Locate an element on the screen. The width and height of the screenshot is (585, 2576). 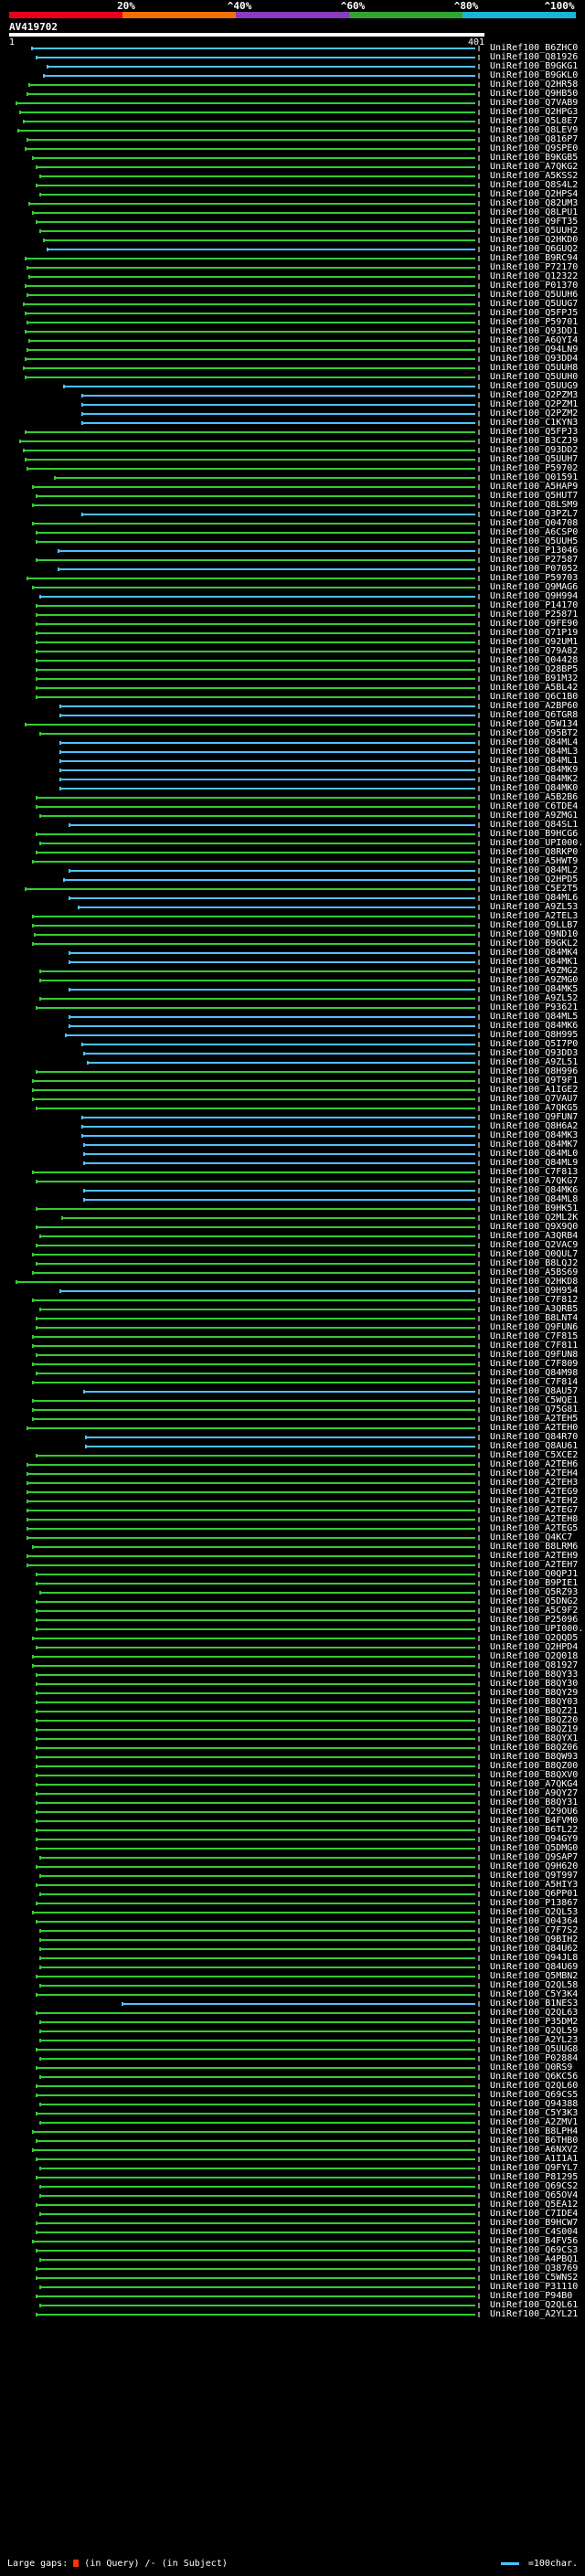
hit-label: UniRef100_P31110 is located at coordinates (535, 2287).